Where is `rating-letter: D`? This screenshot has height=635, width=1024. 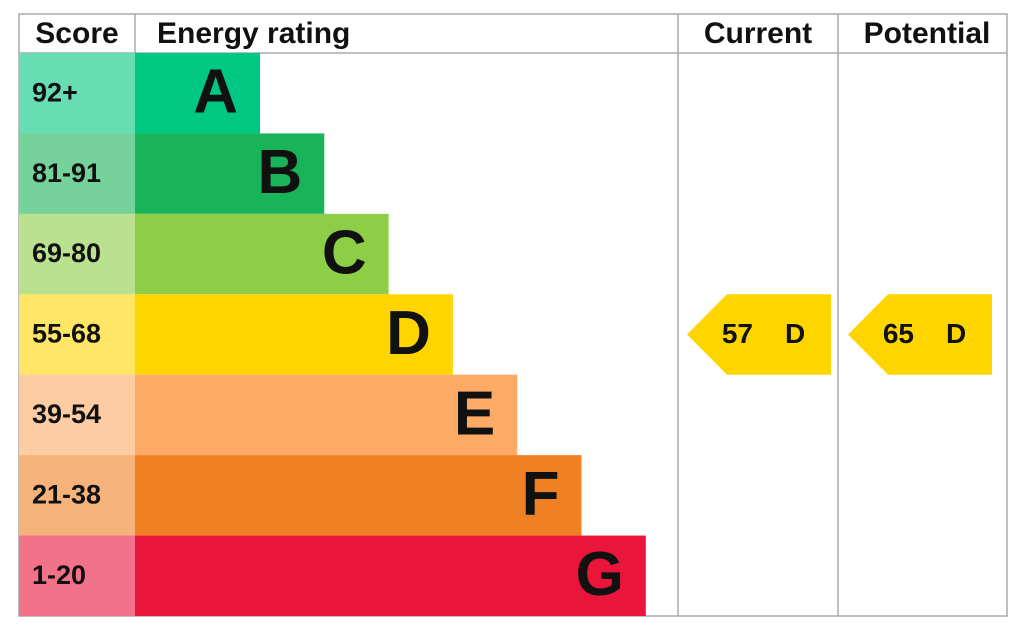 rating-letter: D is located at coordinates (408, 333).